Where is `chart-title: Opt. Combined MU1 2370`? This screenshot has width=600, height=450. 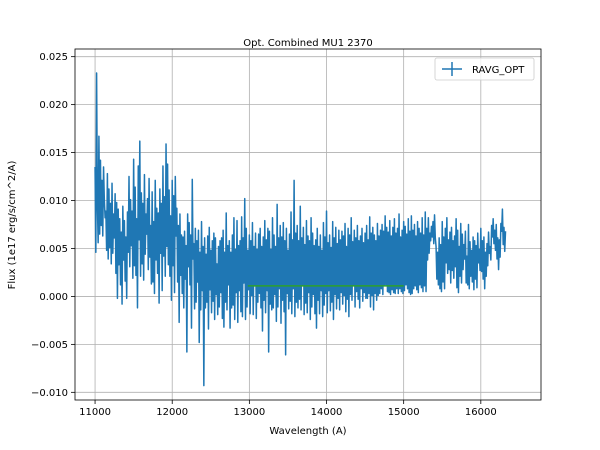
chart-title: Opt. Combined MU1 2370 is located at coordinates (307, 43).